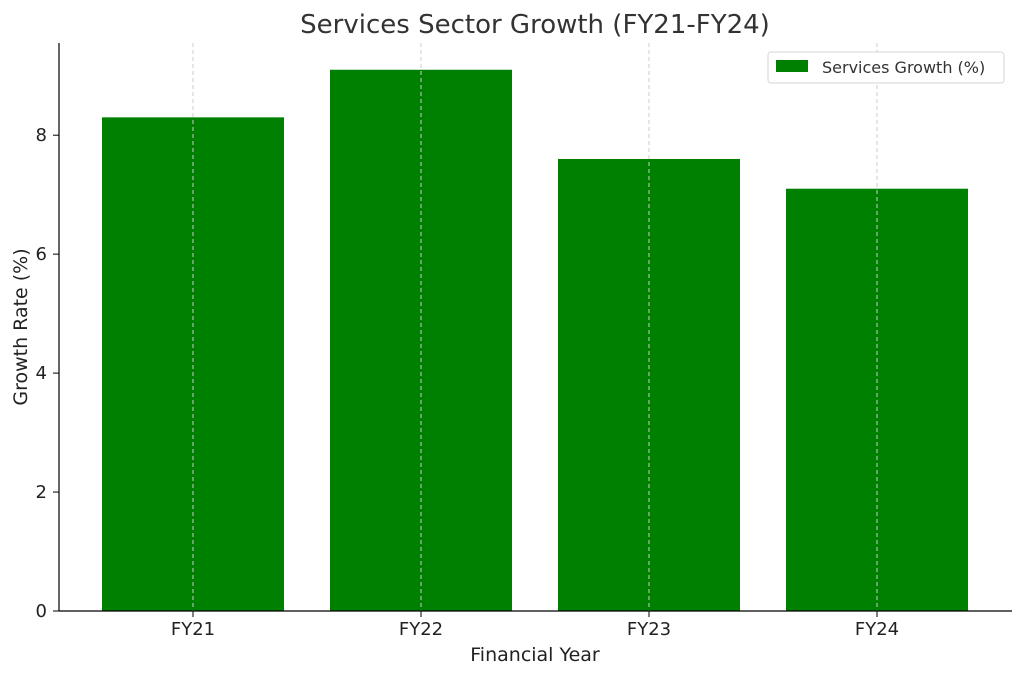  I want to click on legend-label: Services Growth (%), so click(903, 67).